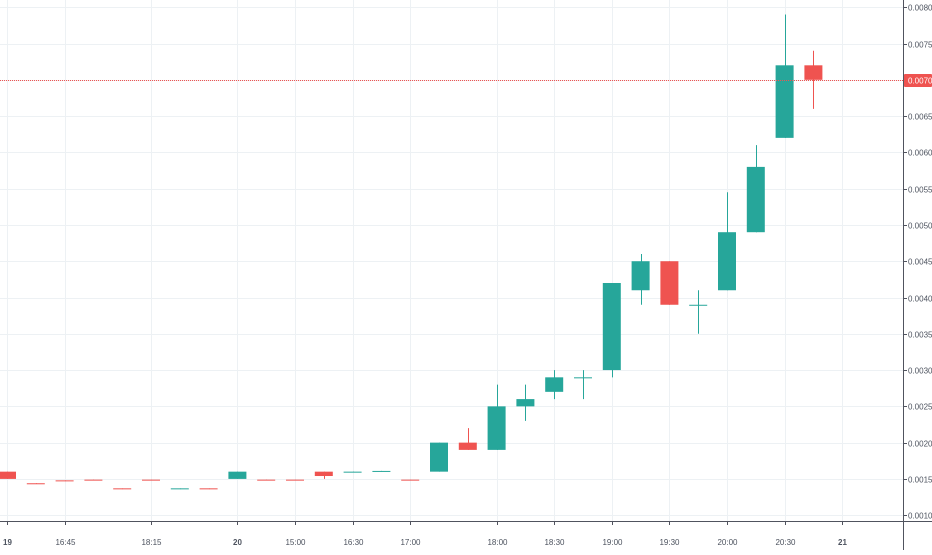 The height and width of the screenshot is (555, 932). Describe the element at coordinates (785, 542) in the screenshot. I see `time-tick-label: 20:30` at that location.